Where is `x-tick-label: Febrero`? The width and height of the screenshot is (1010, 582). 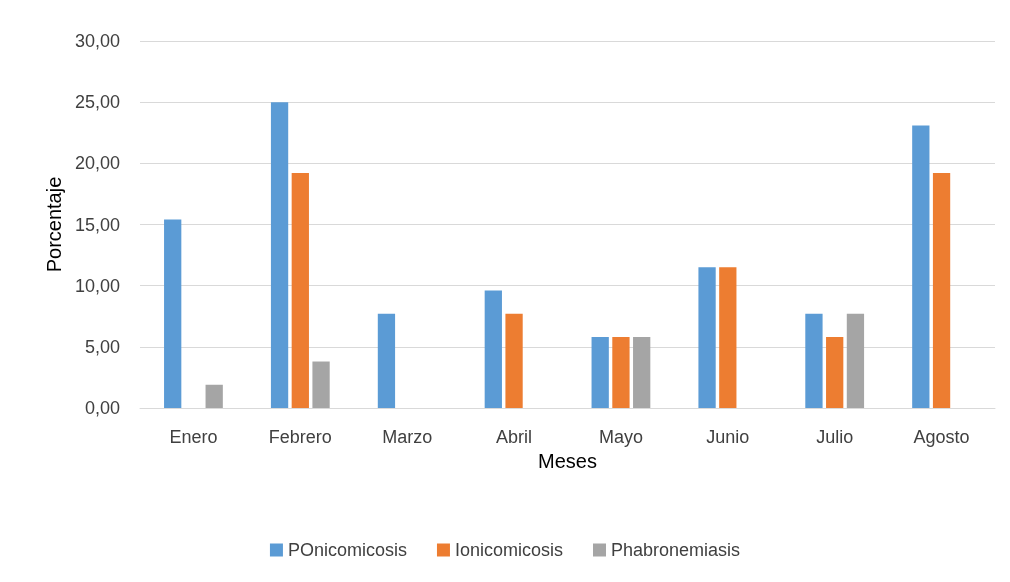
x-tick-label: Febrero is located at coordinates (300, 437).